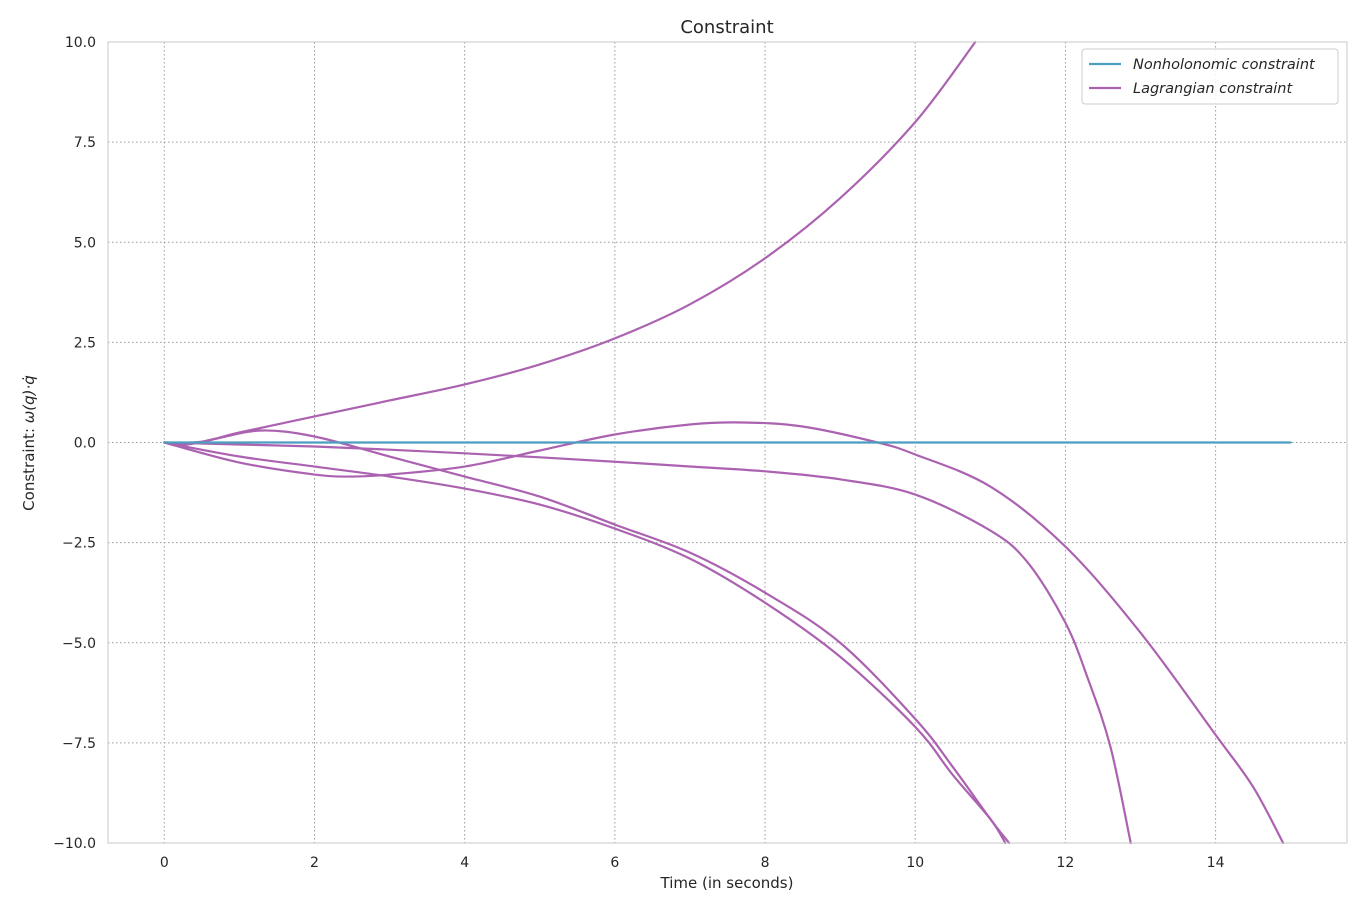 This screenshot has width=1364, height=909. I want to click on x-tick-label: 12, so click(1065, 863).